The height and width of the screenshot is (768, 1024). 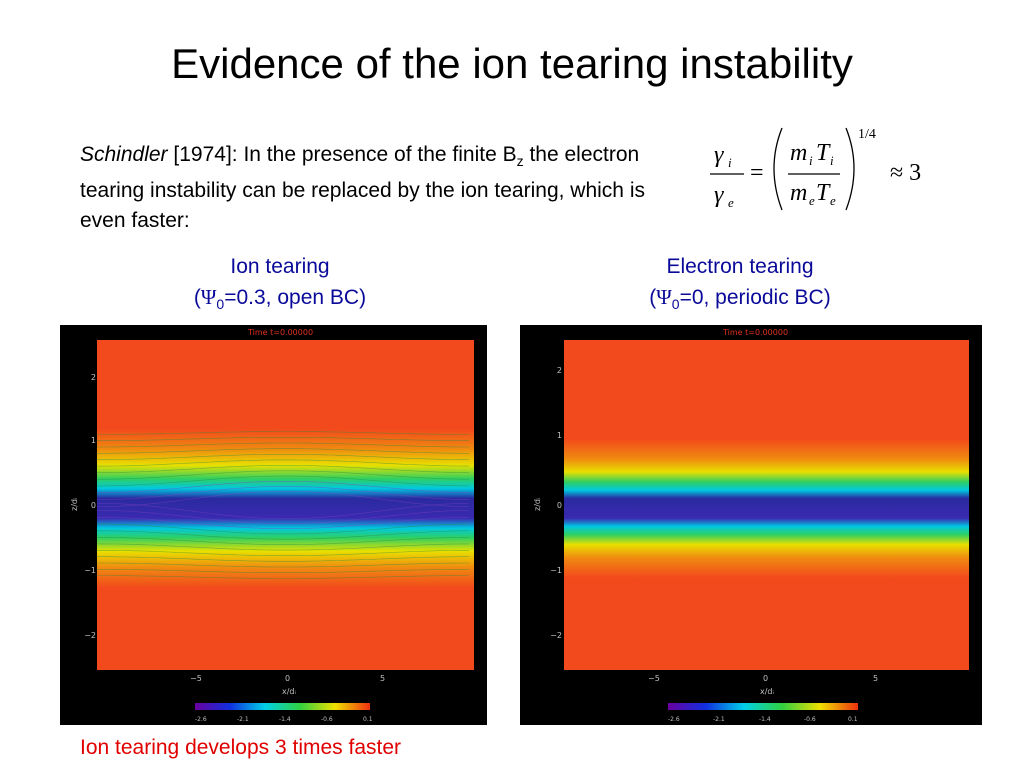 What do you see at coordinates (280, 332) in the screenshot?
I see `ion-tearing-time-label: Time t=0.00000` at bounding box center [280, 332].